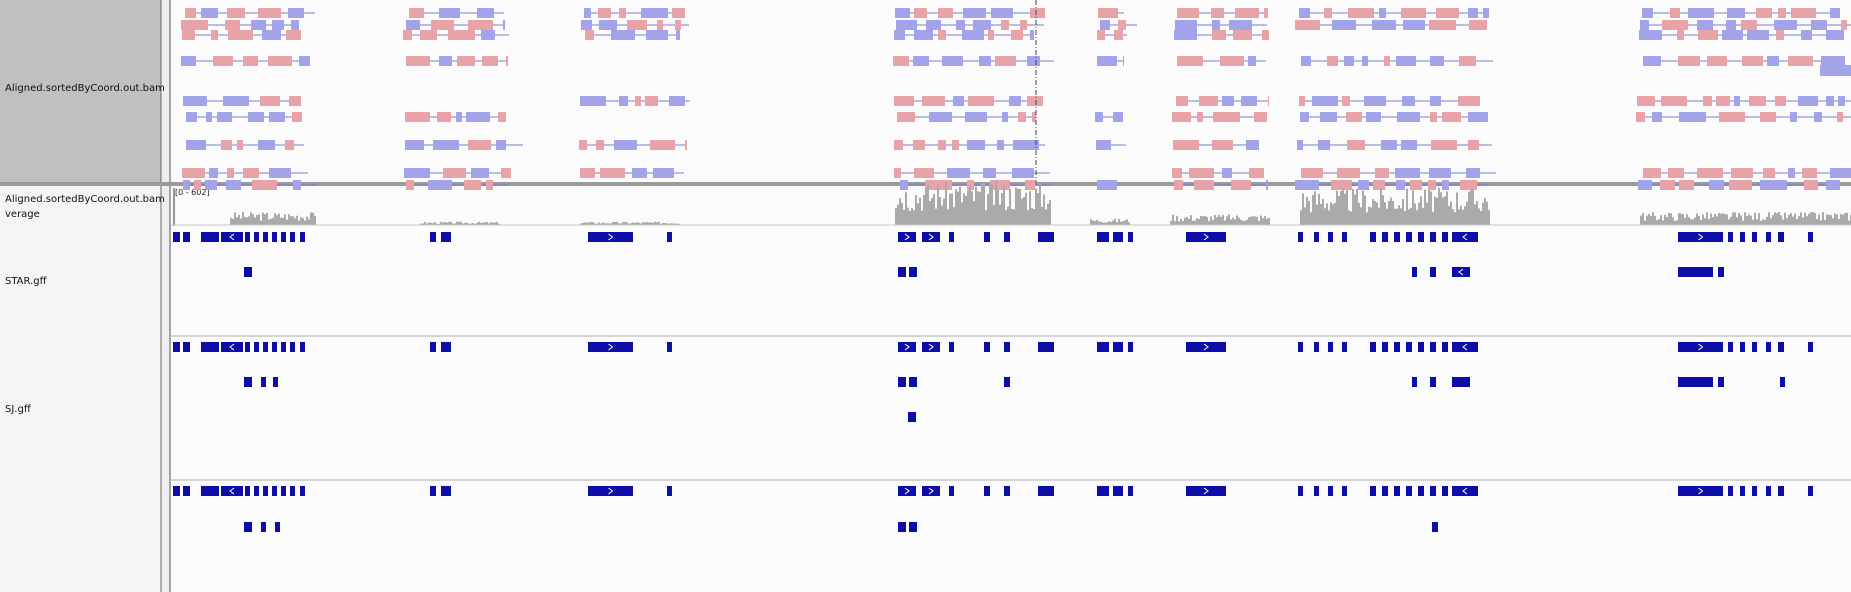 This screenshot has height=592, width=1851. What do you see at coordinates (912, 417) in the screenshot?
I see `sj-row3-feature` at bounding box center [912, 417].